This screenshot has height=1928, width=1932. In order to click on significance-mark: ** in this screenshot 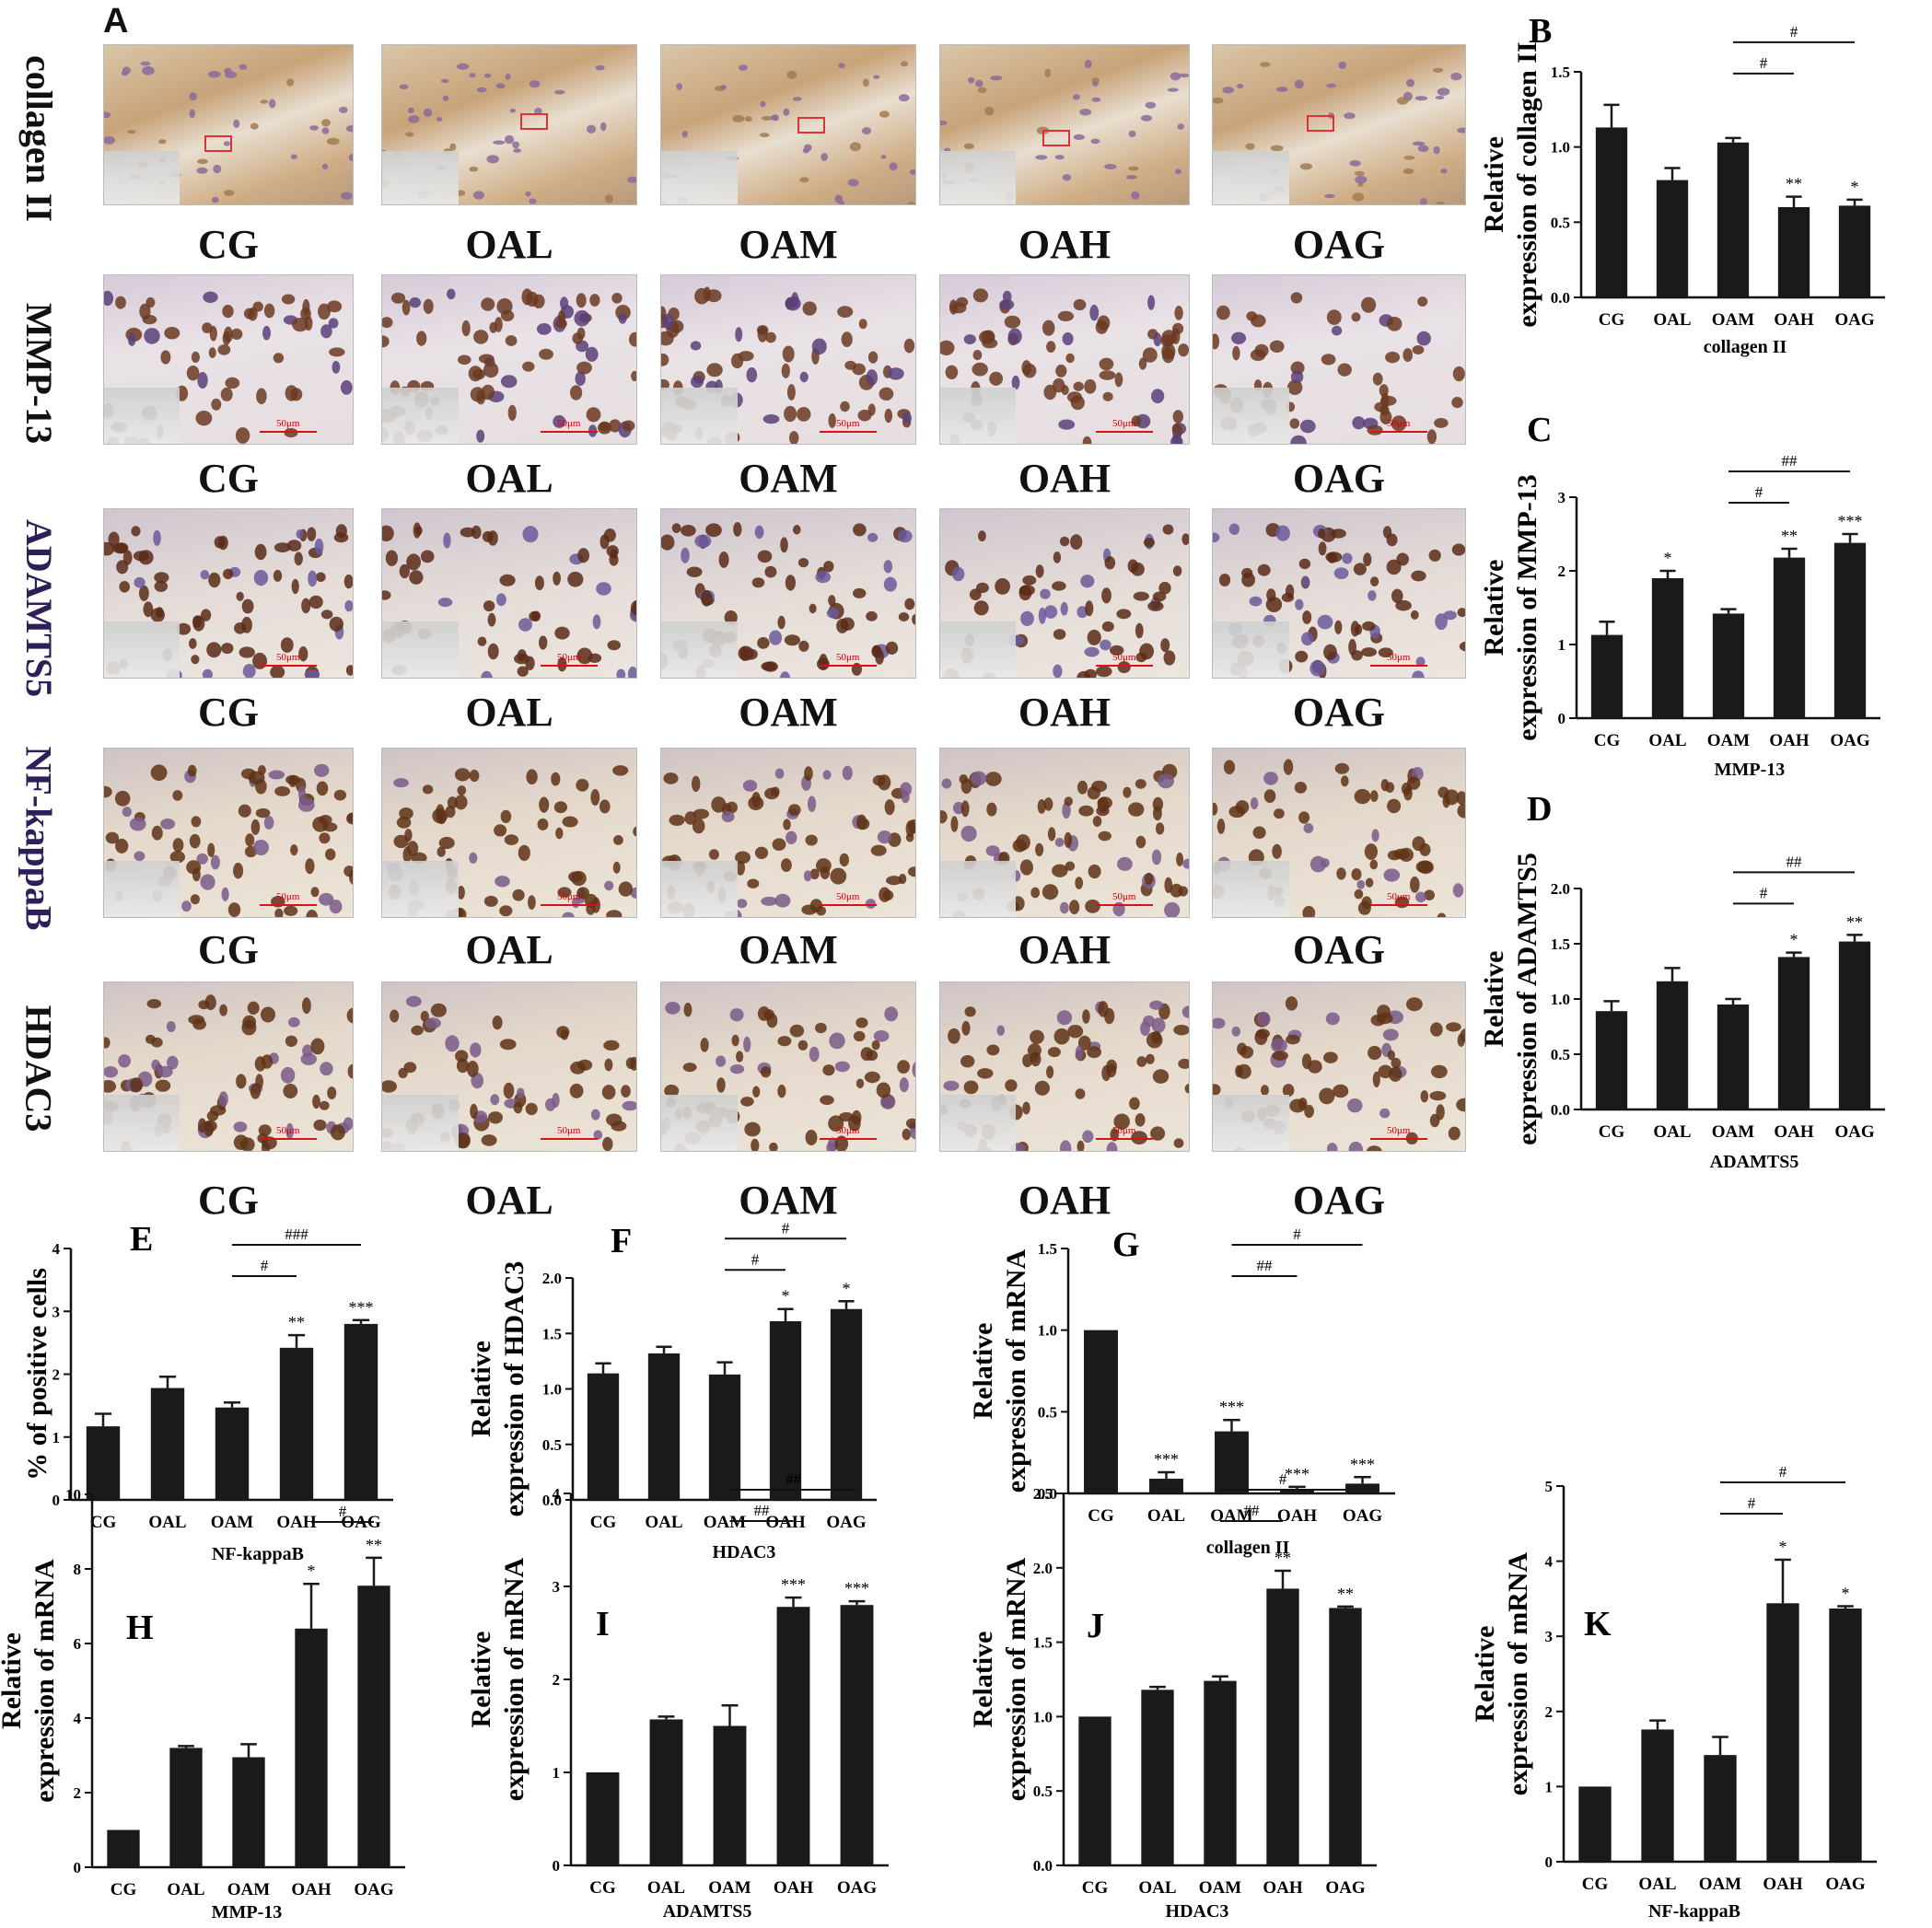, I will do `click(296, 1322)`.